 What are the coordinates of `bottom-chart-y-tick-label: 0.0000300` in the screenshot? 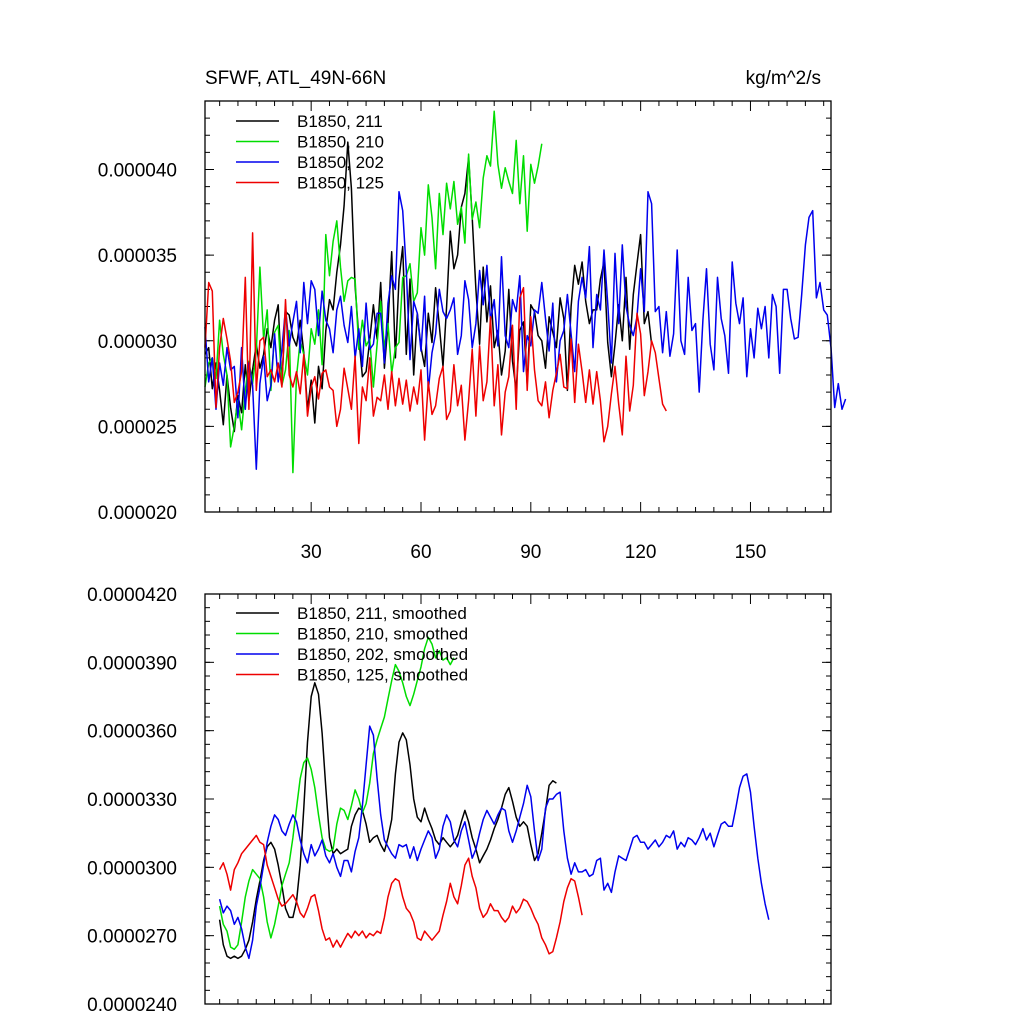 It's located at (132, 868).